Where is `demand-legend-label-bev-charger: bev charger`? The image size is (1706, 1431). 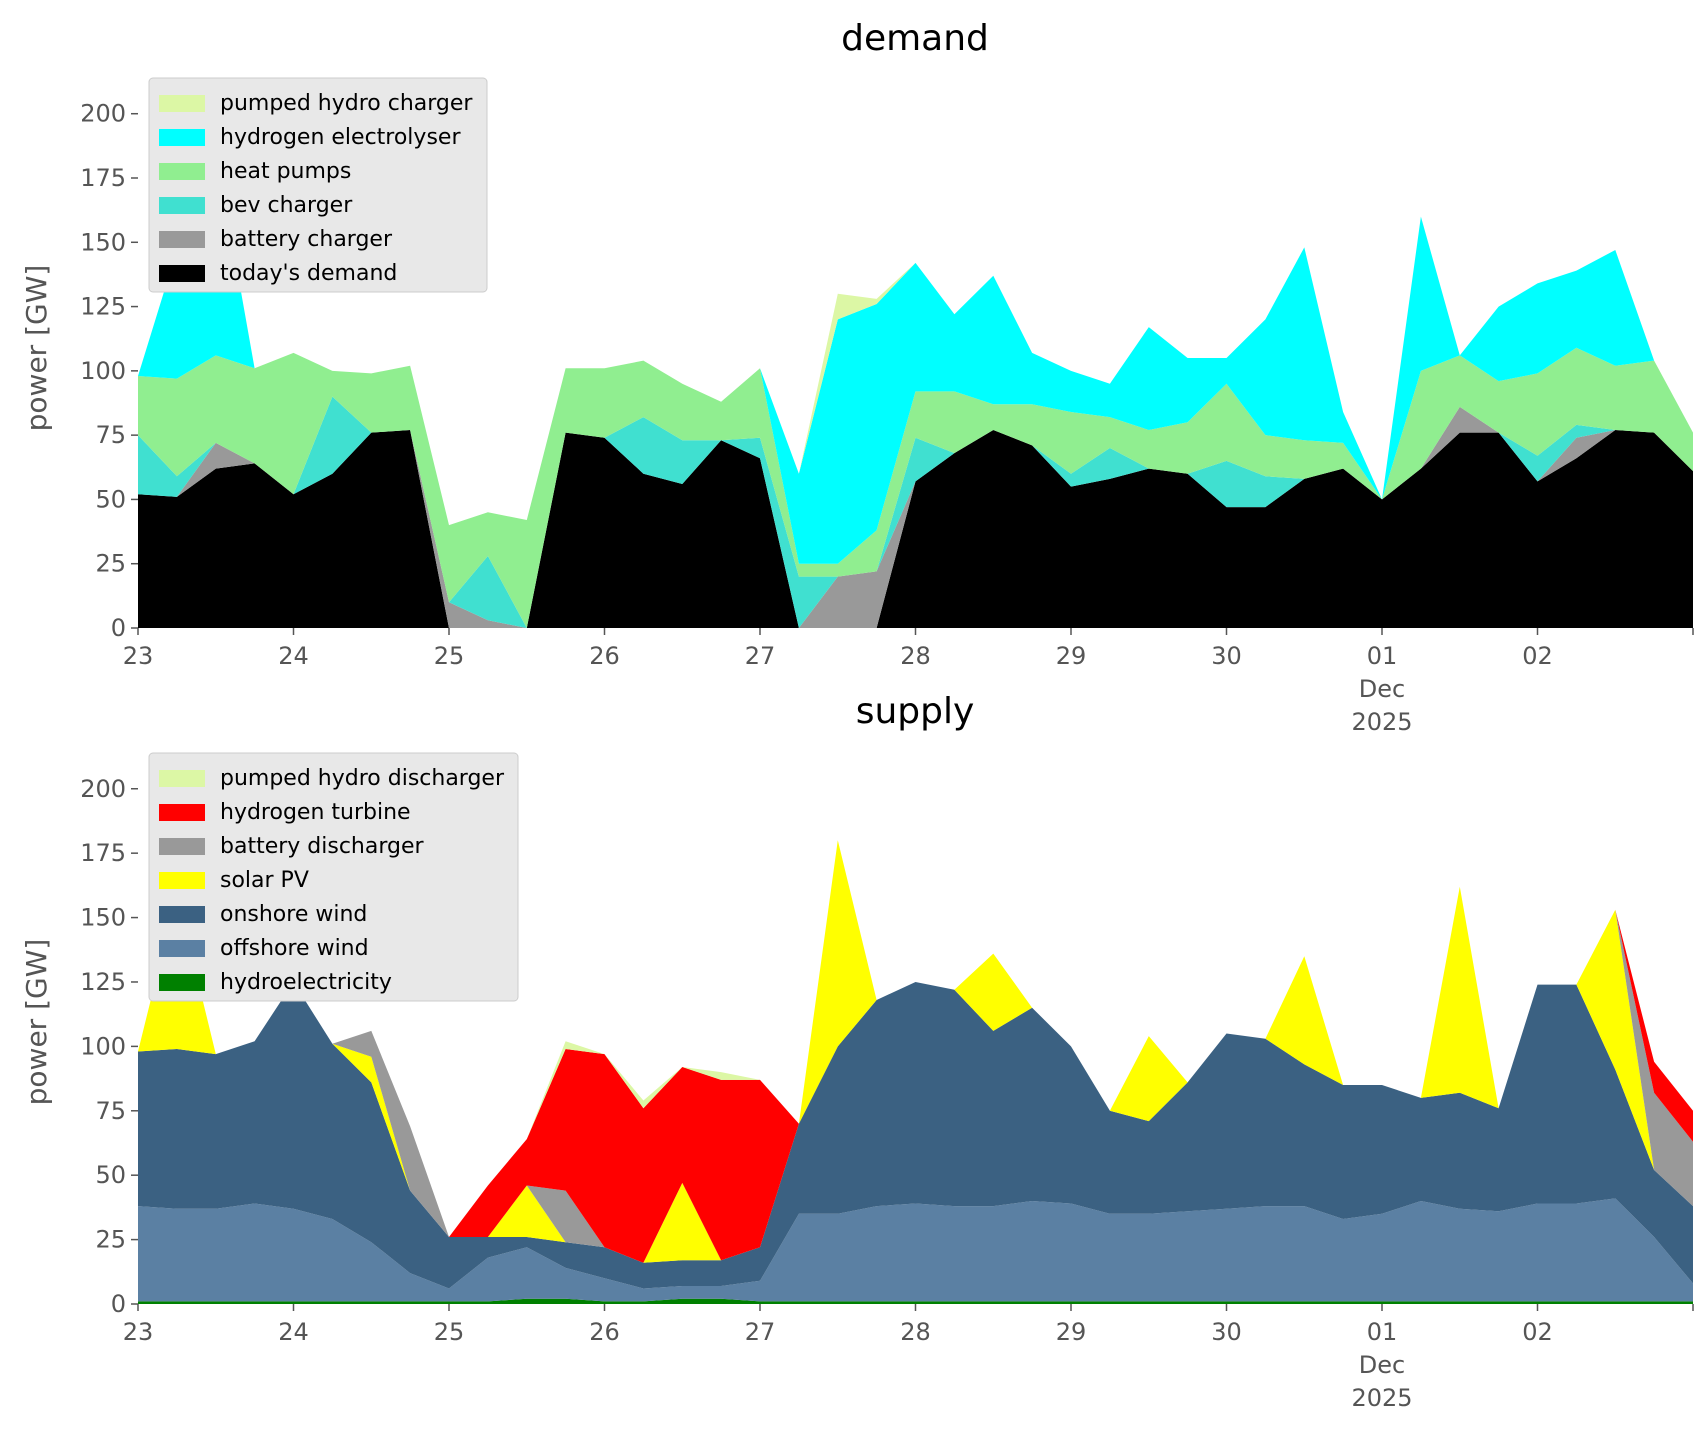 demand-legend-label-bev-charger: bev charger is located at coordinates (286, 205).